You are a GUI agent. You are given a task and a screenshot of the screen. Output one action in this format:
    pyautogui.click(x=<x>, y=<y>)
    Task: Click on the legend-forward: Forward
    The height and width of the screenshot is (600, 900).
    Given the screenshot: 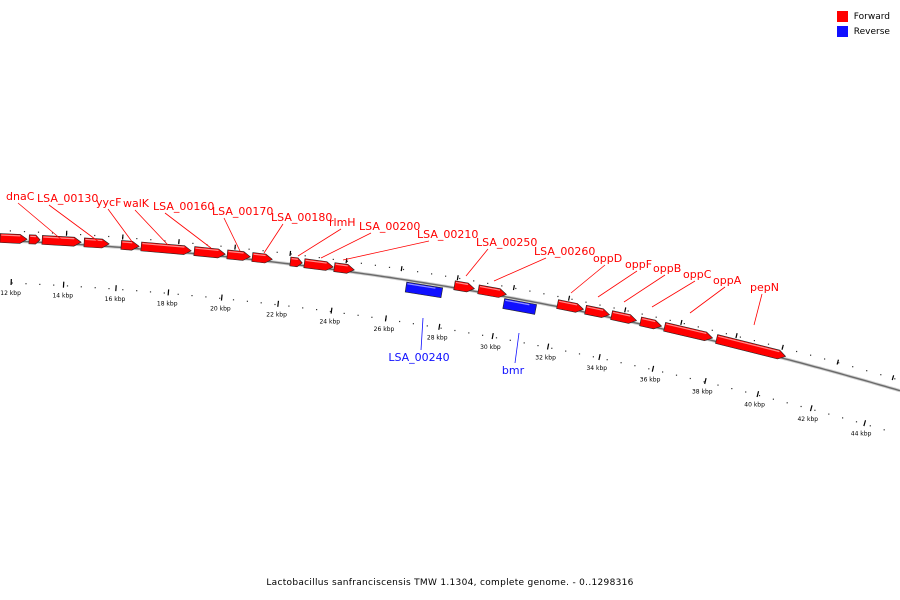 What is the action you would take?
    pyautogui.click(x=863, y=16)
    